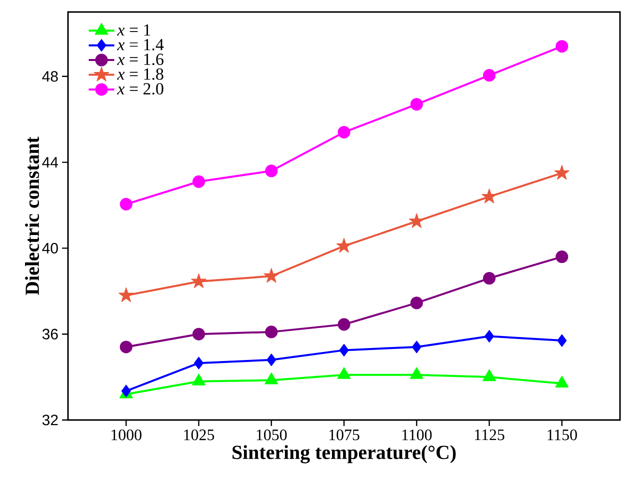 Image resolution: width=624 pixels, height=483 pixels. What do you see at coordinates (133, 30) in the screenshot?
I see `legend-label: x = 1` at bounding box center [133, 30].